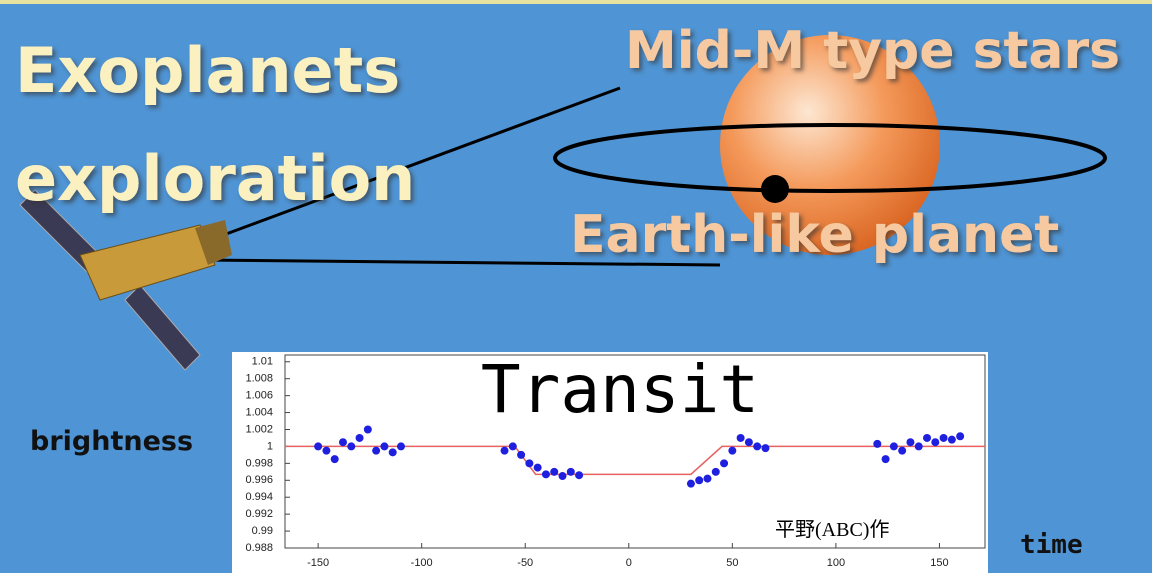  What do you see at coordinates (732, 563) in the screenshot?
I see `x-tick-label: 50` at bounding box center [732, 563].